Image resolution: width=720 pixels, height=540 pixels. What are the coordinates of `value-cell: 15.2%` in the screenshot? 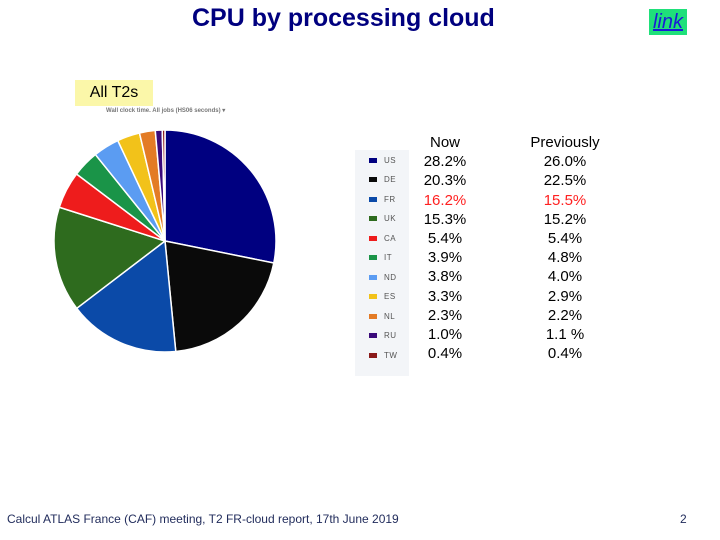 It's located at (565, 219).